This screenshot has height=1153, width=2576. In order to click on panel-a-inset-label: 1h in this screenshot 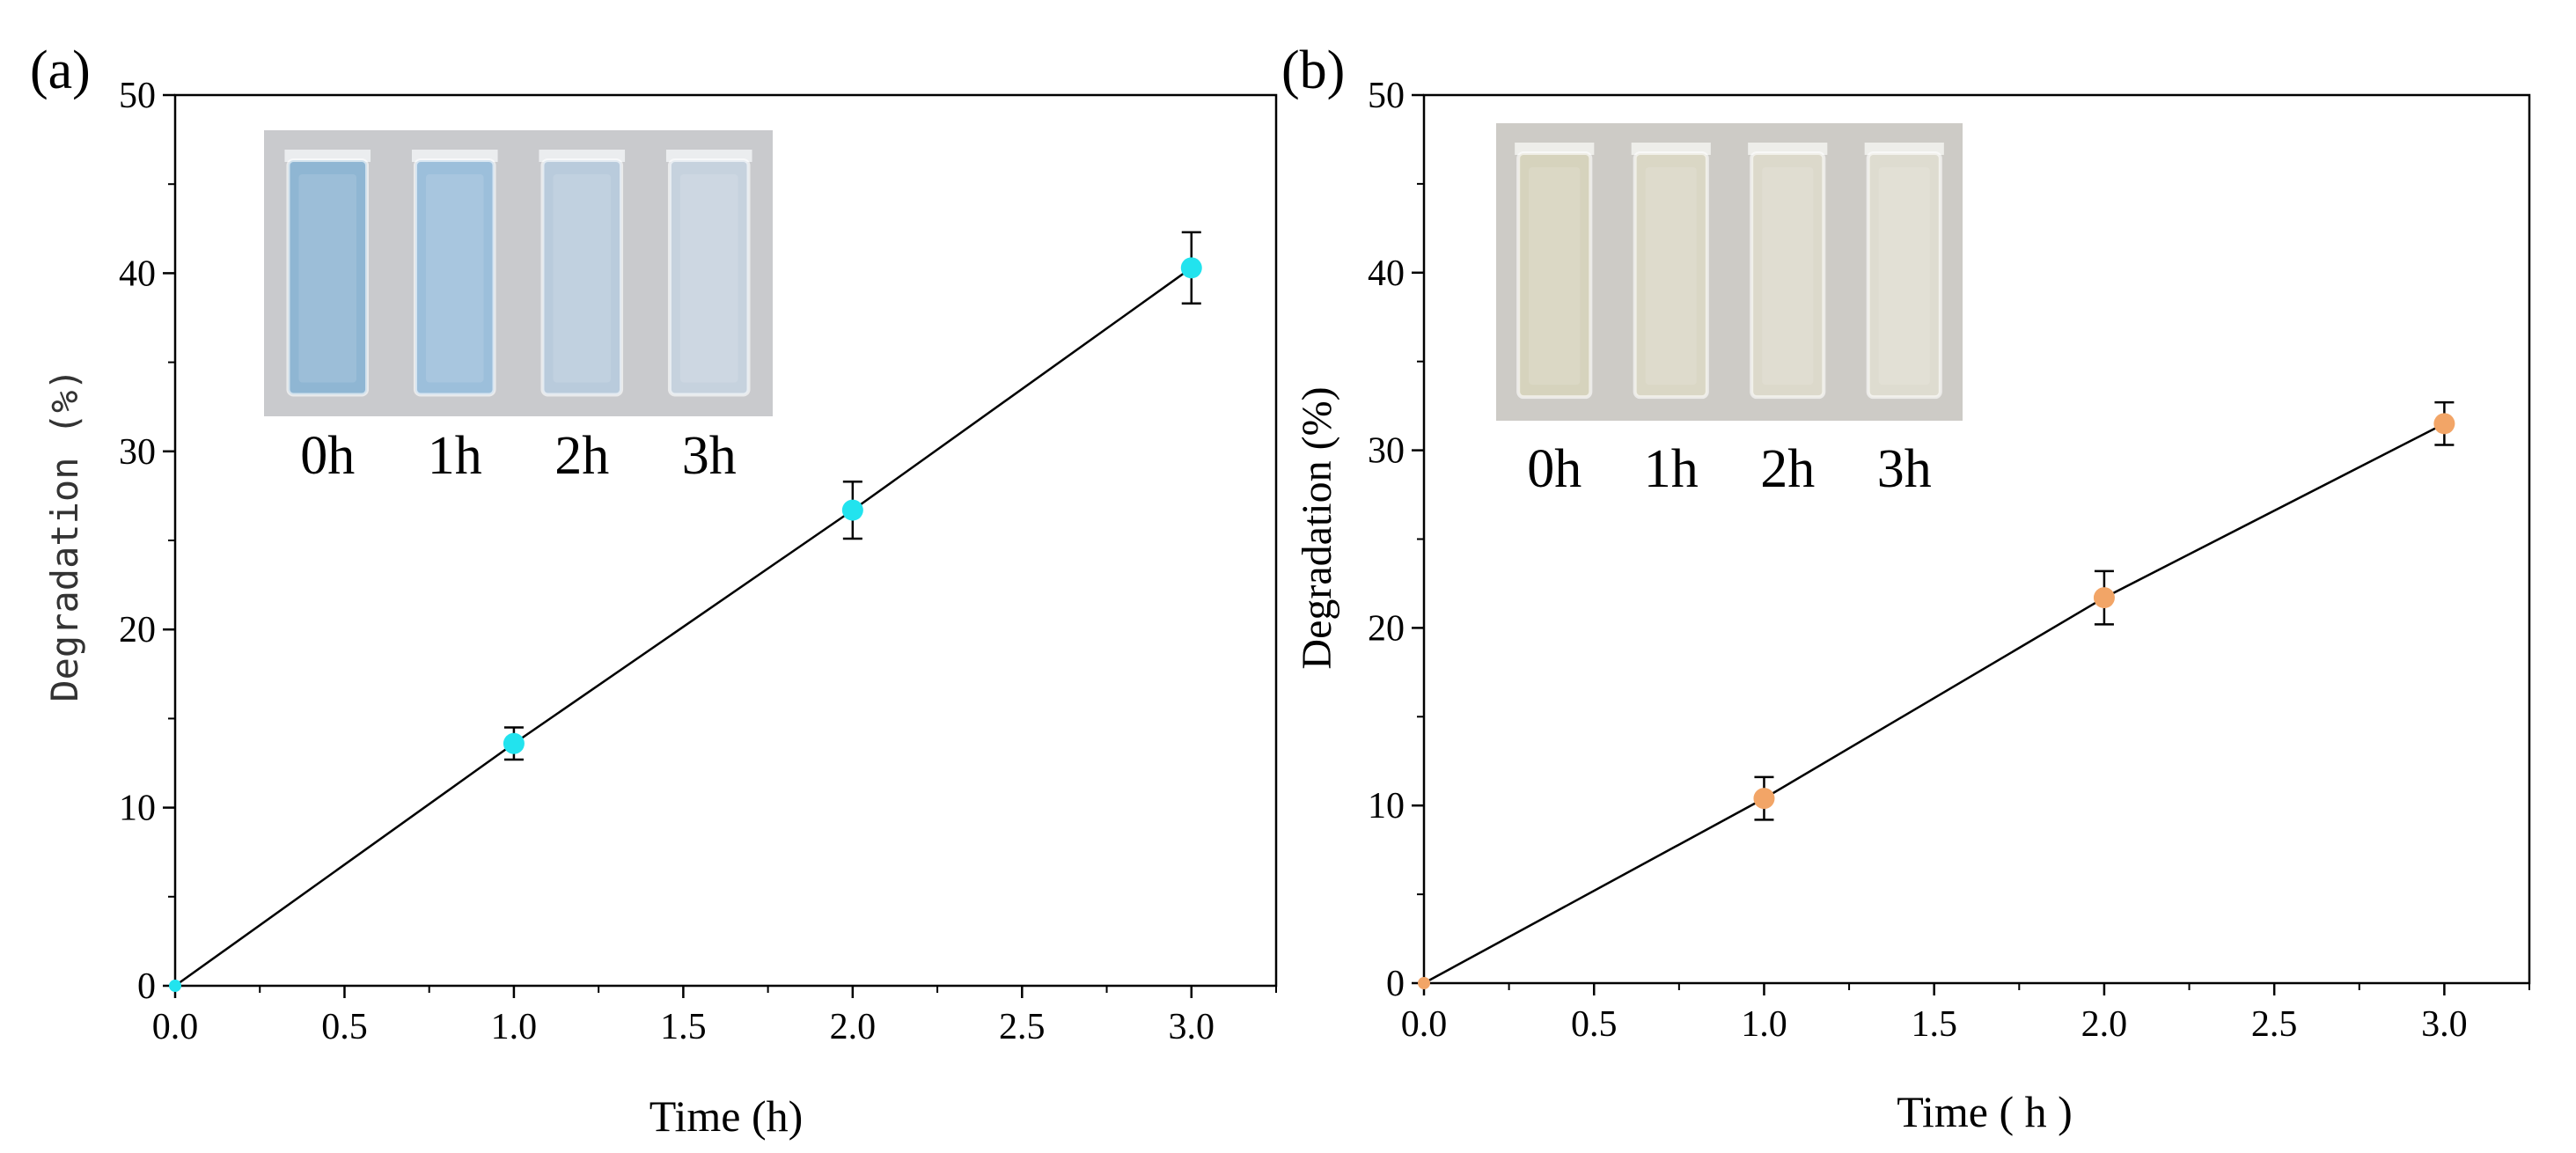, I will do `click(455, 456)`.